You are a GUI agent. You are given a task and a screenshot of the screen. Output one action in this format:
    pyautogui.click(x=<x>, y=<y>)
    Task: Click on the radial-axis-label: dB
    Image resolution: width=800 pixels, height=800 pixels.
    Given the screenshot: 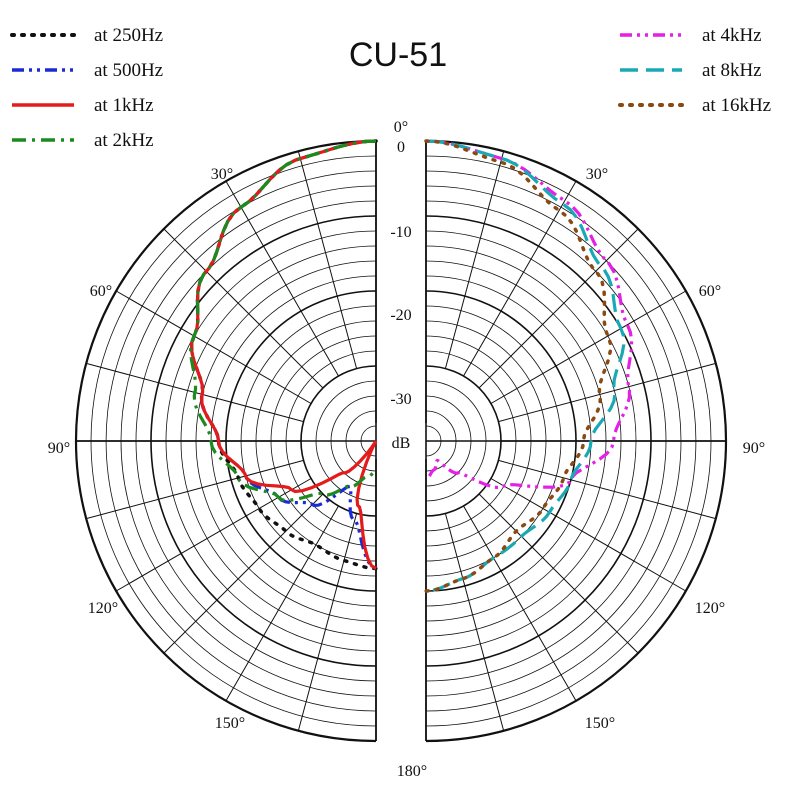 What is the action you would take?
    pyautogui.click(x=401, y=443)
    